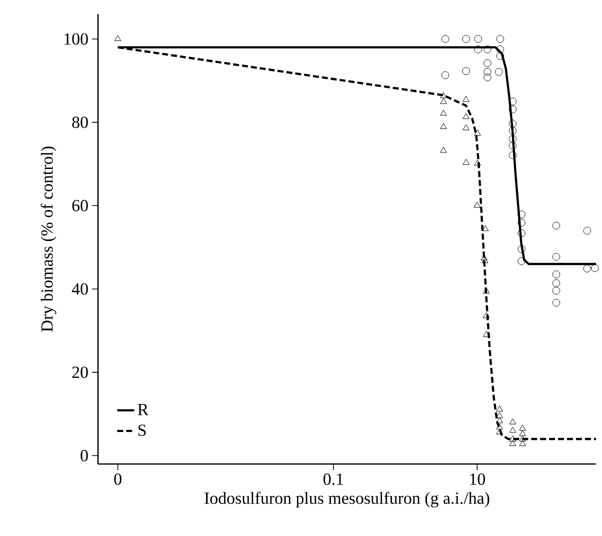  What do you see at coordinates (333, 479) in the screenshot?
I see `x-tick-label: 0.1` at bounding box center [333, 479].